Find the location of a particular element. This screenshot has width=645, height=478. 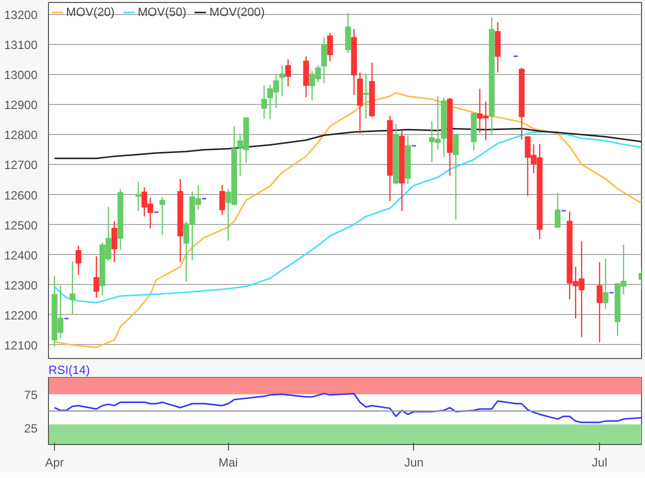

y-tick-label: 13100 is located at coordinates (21, 45).